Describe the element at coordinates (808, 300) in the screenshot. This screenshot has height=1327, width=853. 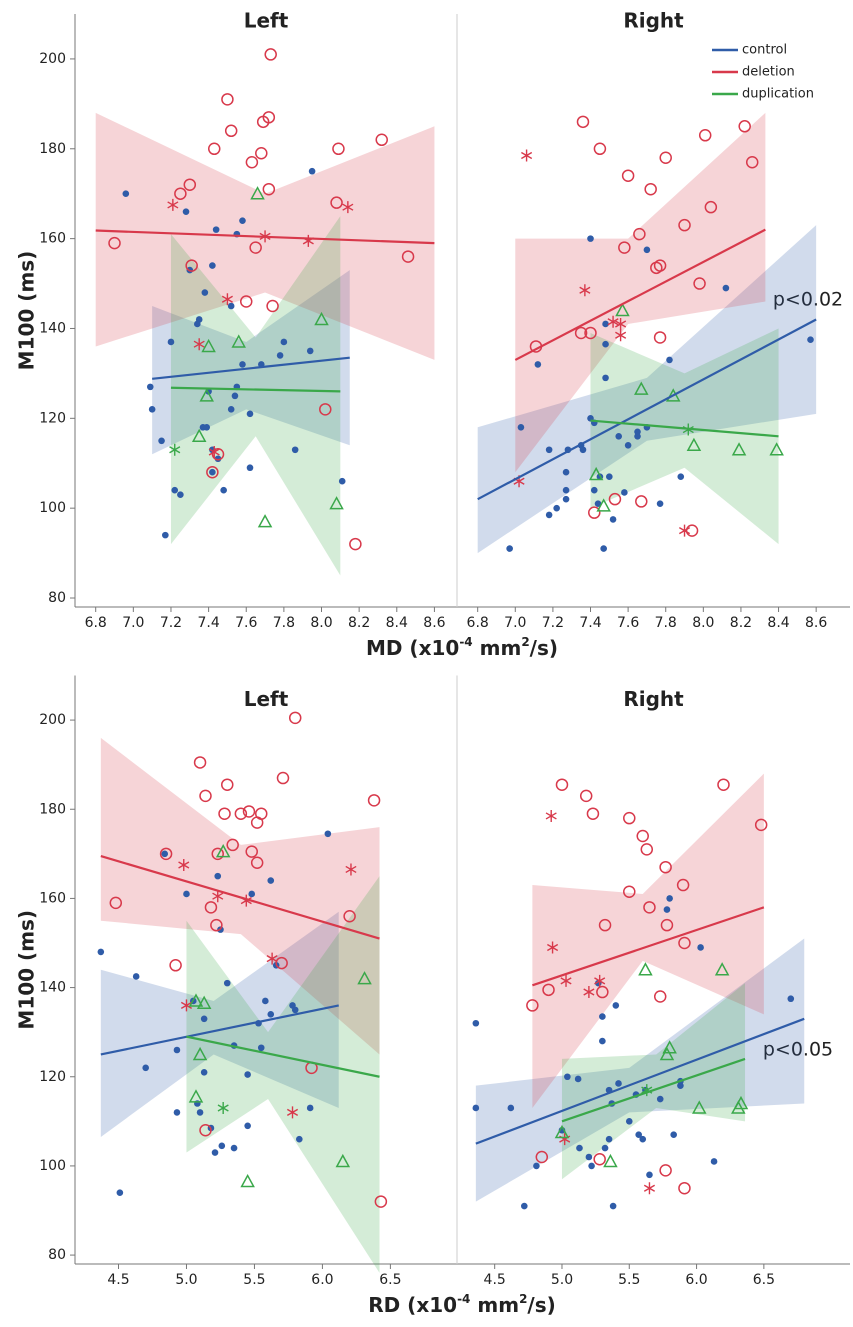
I see `annotation: p<0.02` at that location.